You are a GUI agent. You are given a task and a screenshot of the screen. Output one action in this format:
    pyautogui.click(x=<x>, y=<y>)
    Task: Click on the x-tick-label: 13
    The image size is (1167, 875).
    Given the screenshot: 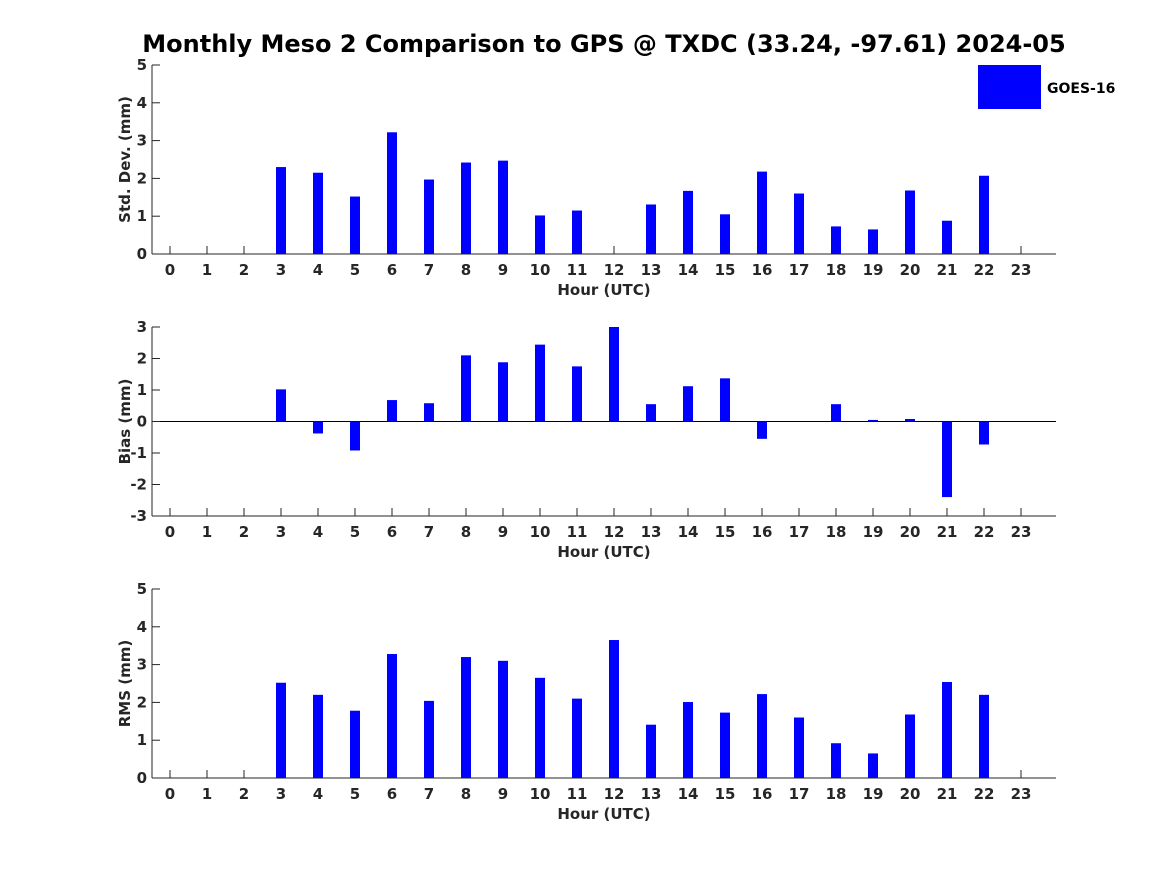 What is the action you would take?
    pyautogui.click(x=651, y=794)
    